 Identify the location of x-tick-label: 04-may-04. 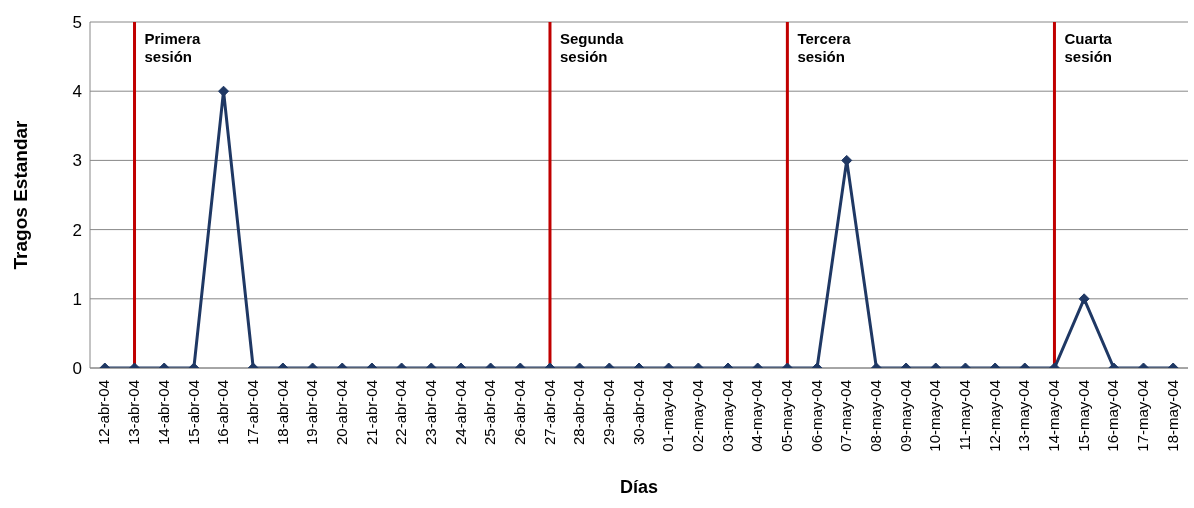
(757, 416).